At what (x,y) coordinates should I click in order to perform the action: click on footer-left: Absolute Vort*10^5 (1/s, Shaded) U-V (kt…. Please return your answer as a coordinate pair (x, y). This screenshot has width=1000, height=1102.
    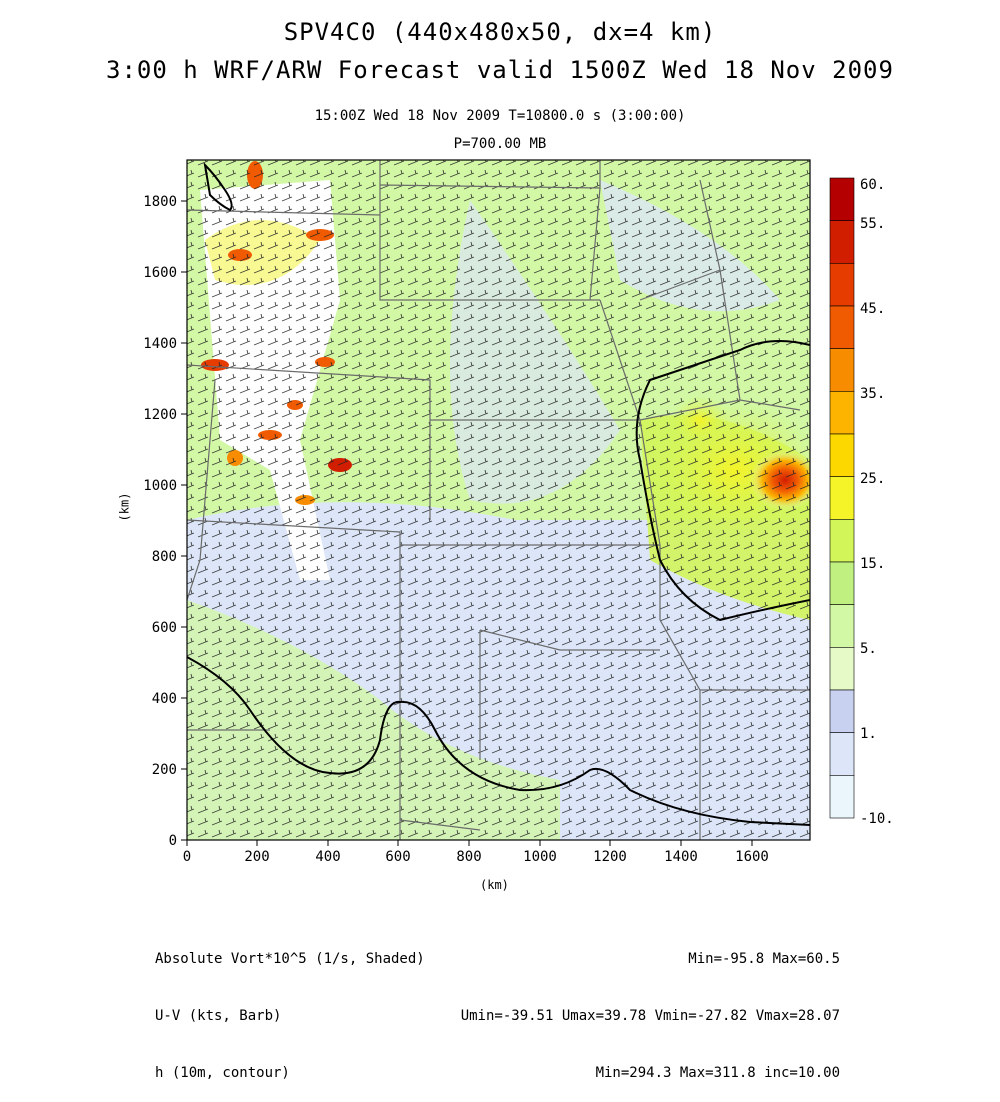
    Looking at the image, I should click on (290, 1007).